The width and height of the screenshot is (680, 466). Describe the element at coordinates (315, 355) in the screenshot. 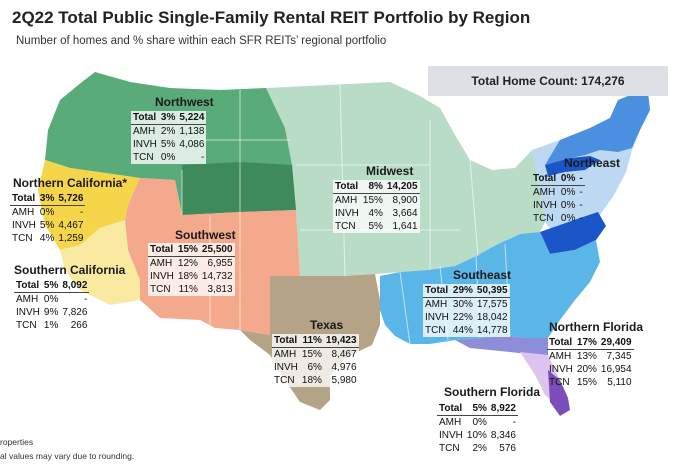

I see `table-row: AMH 15% 8,467` at that location.